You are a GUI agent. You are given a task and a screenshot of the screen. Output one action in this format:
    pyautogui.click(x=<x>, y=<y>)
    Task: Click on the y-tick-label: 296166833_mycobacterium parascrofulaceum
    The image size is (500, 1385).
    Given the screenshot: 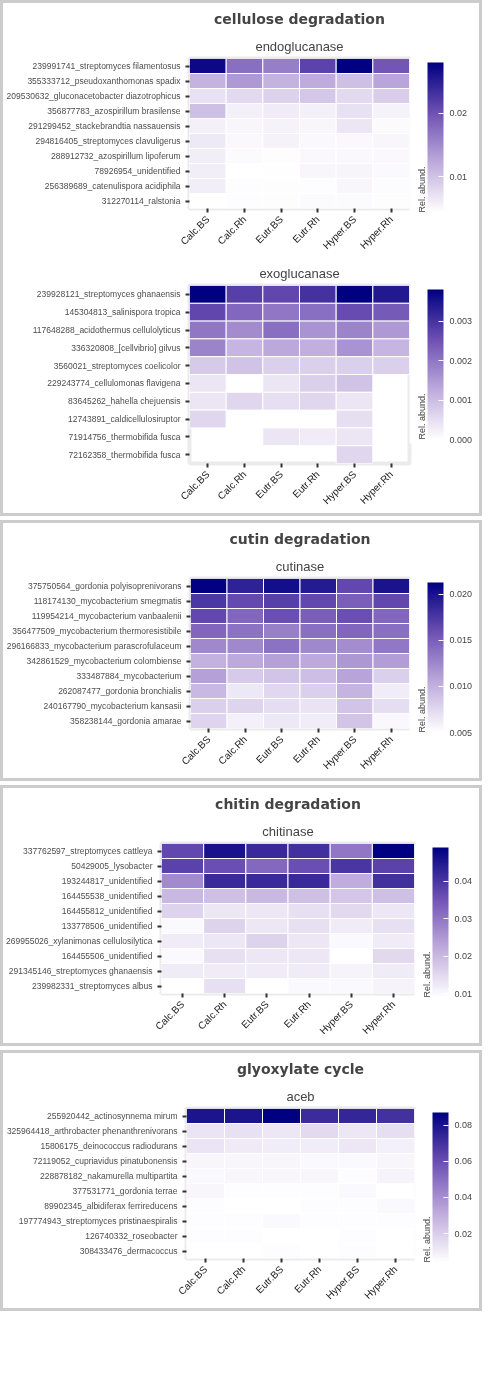 What is the action you would take?
    pyautogui.click(x=94, y=646)
    